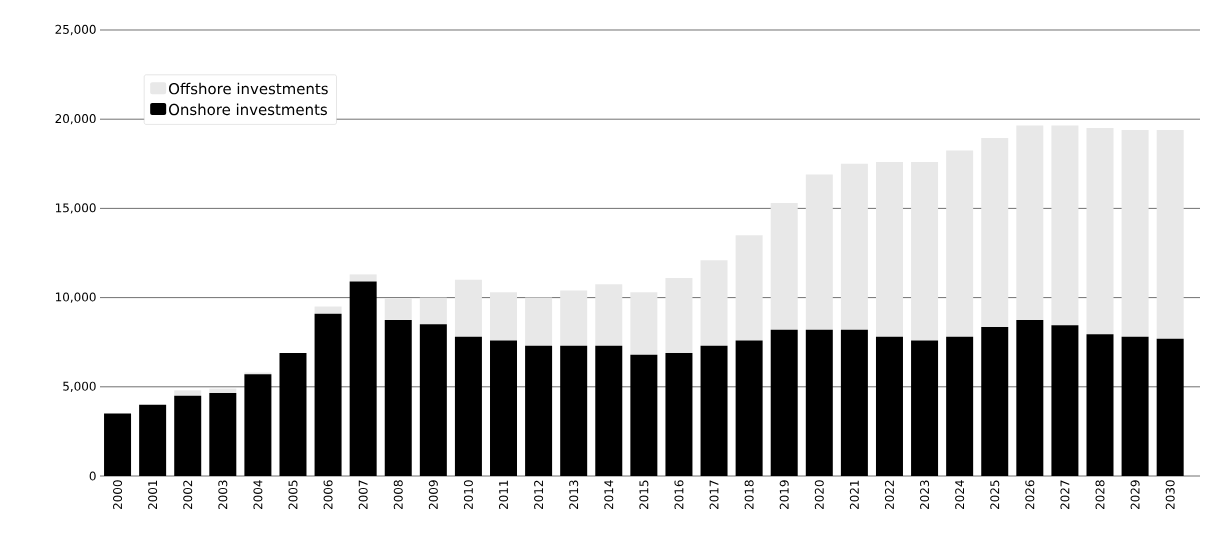 The image size is (1209, 539). Describe the element at coordinates (433, 495) in the screenshot. I see `x-tick-label: 2009` at that location.